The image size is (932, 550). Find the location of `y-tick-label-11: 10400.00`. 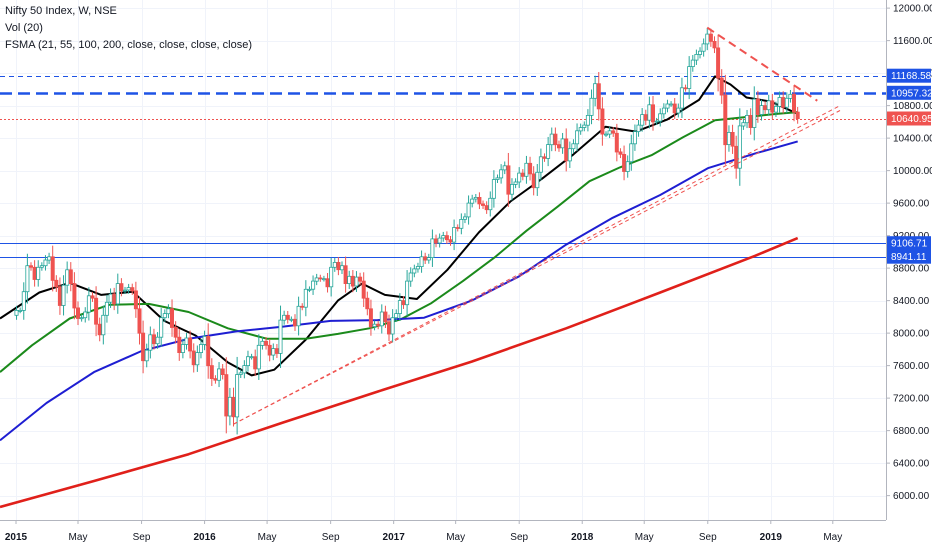

y-tick-label-11: 10400.00 is located at coordinates (912, 139).